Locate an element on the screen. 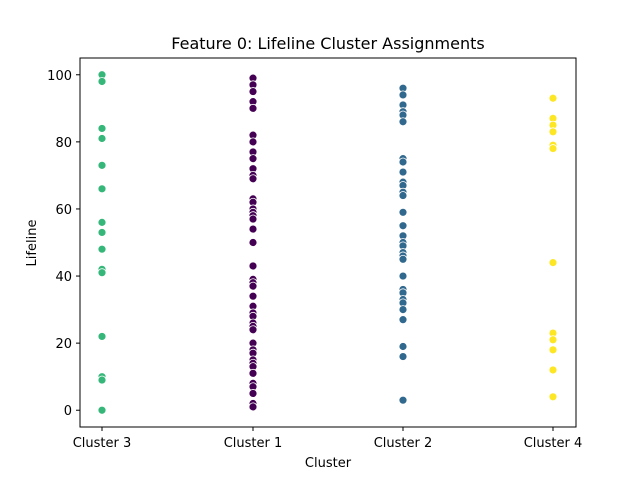  y-axis-label: Lifeline is located at coordinates (32, 243).